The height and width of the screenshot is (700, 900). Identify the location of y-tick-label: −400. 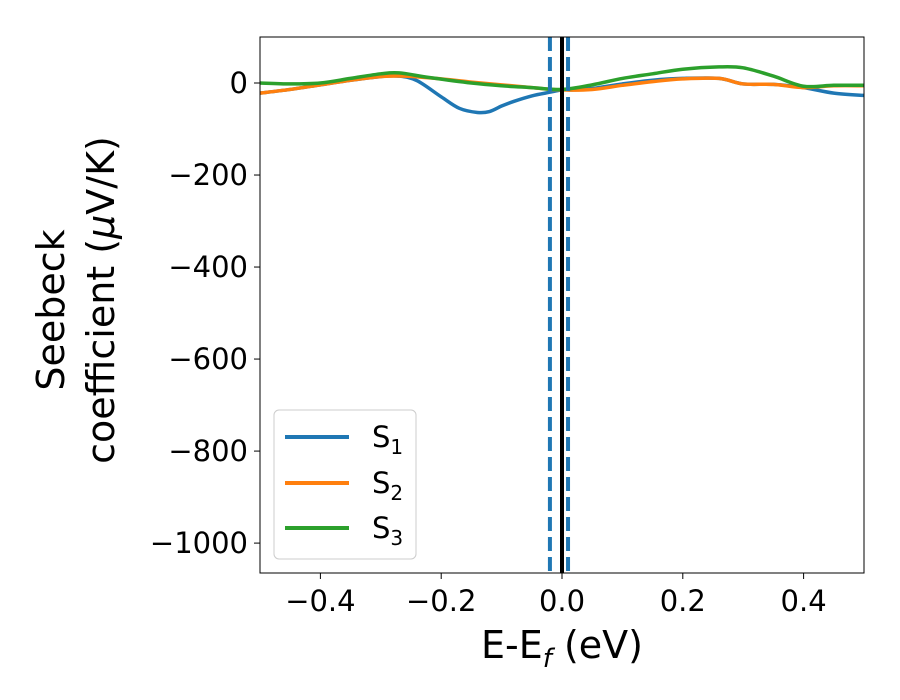
(208, 267).